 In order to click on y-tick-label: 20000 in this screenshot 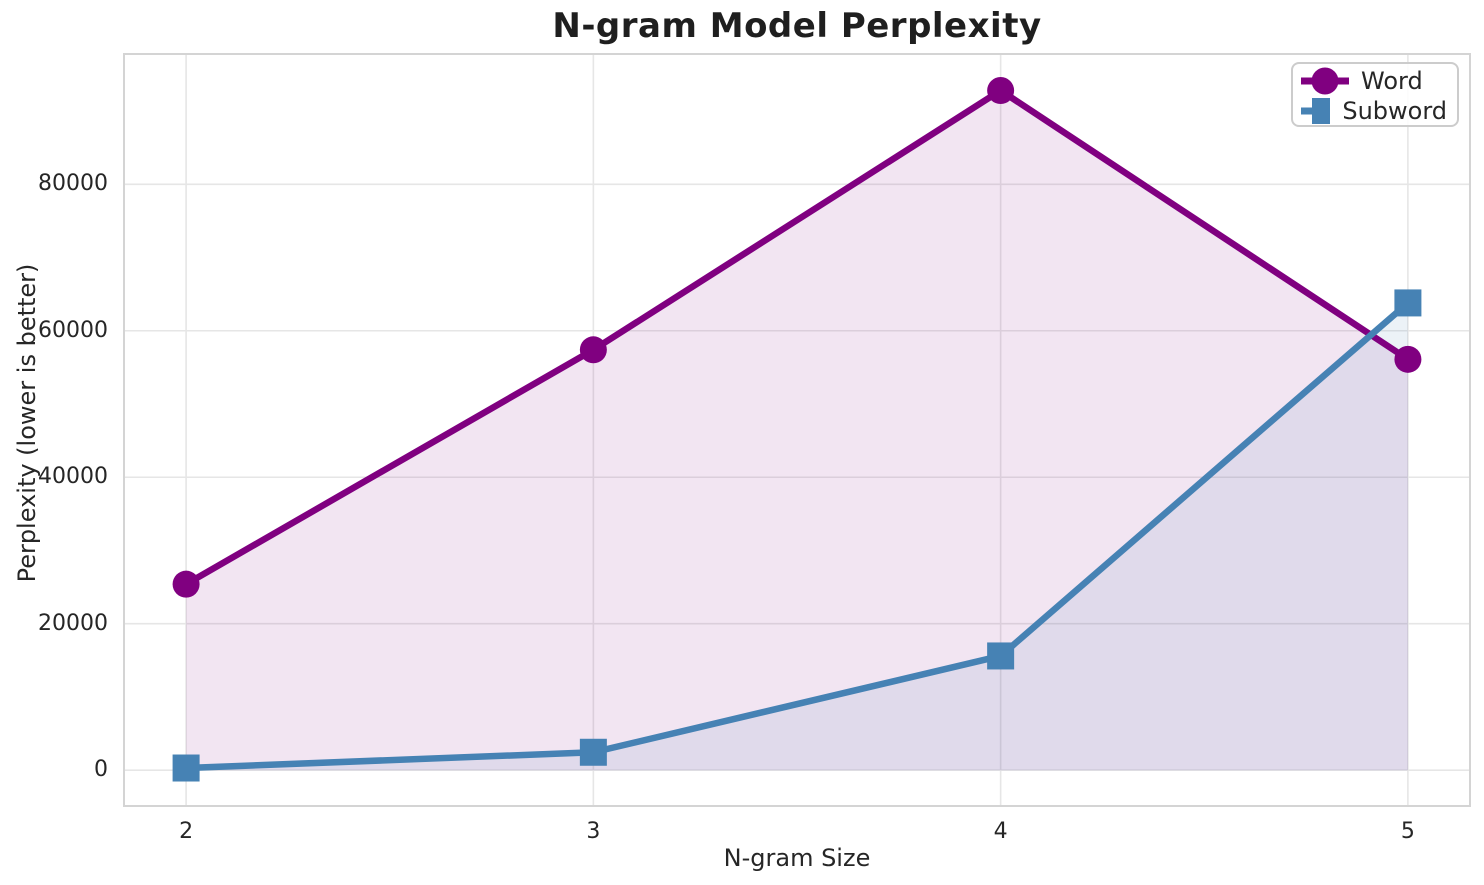, I will do `click(73, 623)`.